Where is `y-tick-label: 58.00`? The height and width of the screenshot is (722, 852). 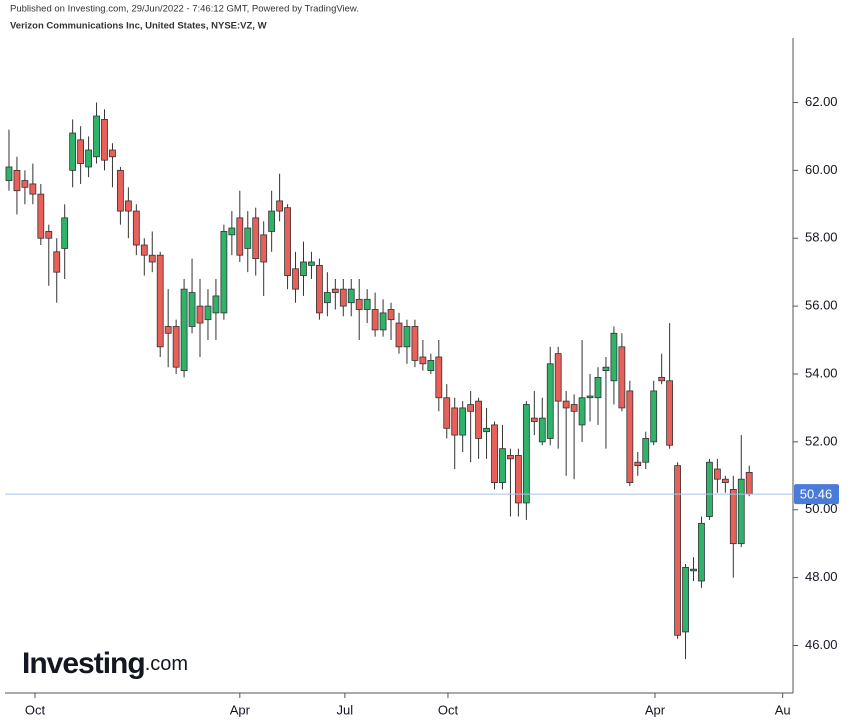
y-tick-label: 58.00 is located at coordinates (821, 237).